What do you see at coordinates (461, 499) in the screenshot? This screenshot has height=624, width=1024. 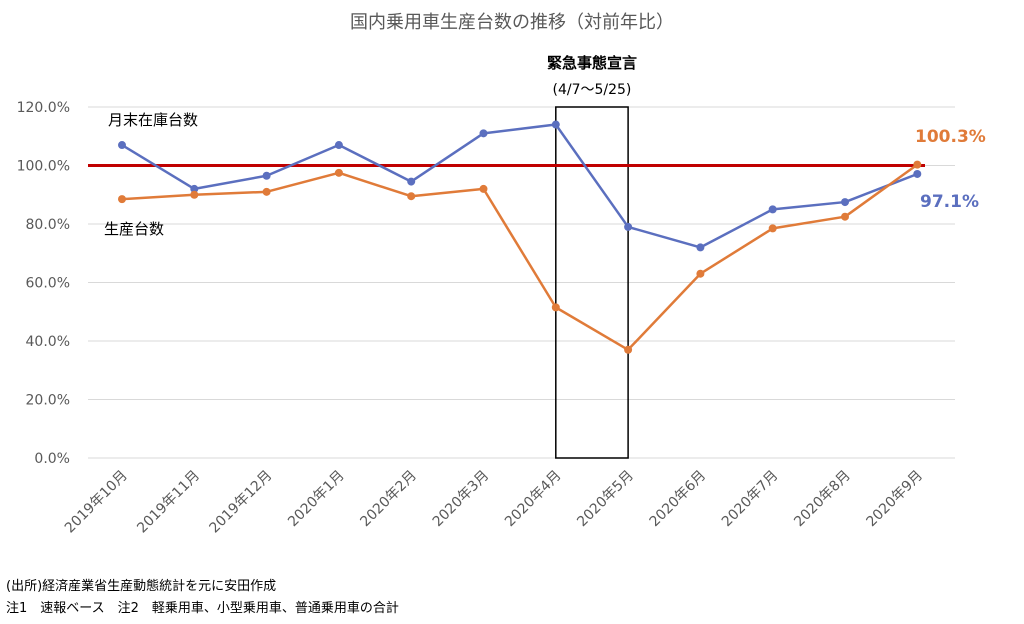 I see `x-tick-label: 2020年3月` at bounding box center [461, 499].